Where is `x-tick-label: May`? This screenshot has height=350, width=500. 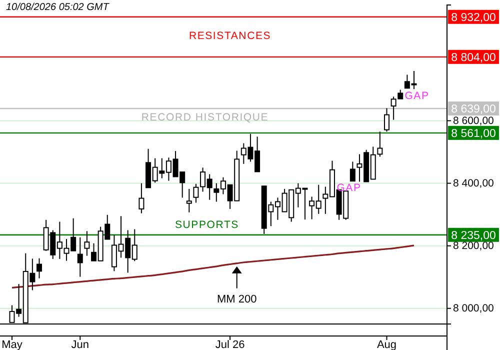 x-tick-label: May is located at coordinates (12, 344).